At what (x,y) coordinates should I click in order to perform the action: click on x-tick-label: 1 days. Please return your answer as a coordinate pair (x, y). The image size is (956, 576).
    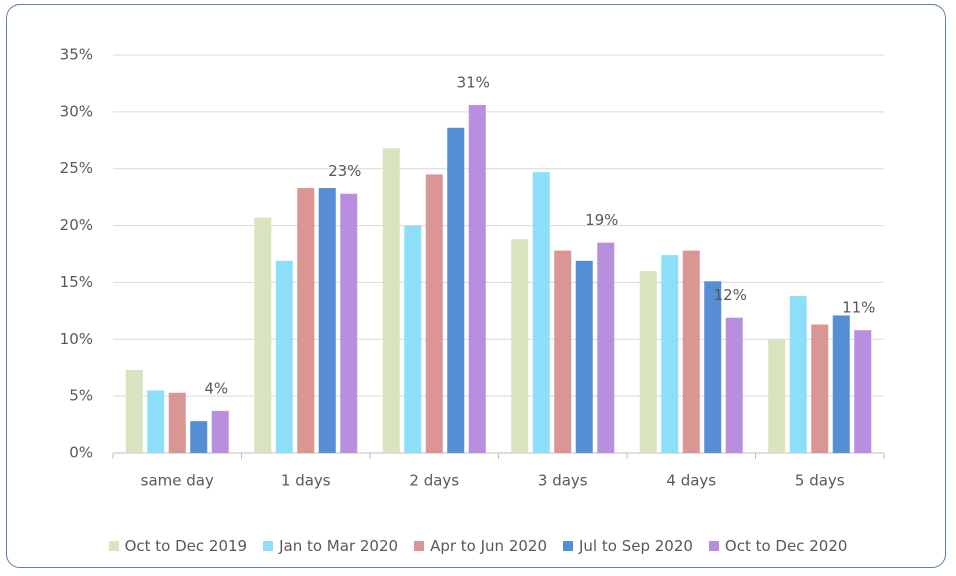
    Looking at the image, I should click on (306, 481).